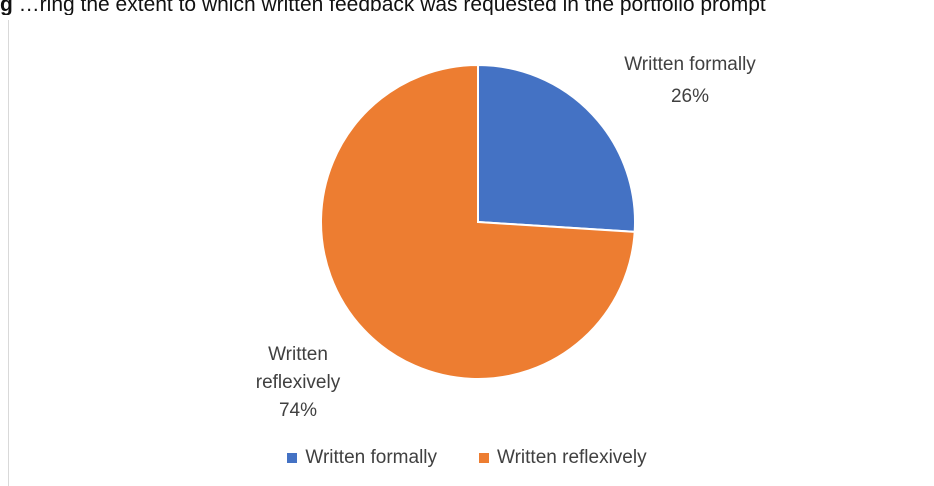 The width and height of the screenshot is (934, 486). I want to click on chart-legend: Written formally Written reflexively, so click(467, 458).